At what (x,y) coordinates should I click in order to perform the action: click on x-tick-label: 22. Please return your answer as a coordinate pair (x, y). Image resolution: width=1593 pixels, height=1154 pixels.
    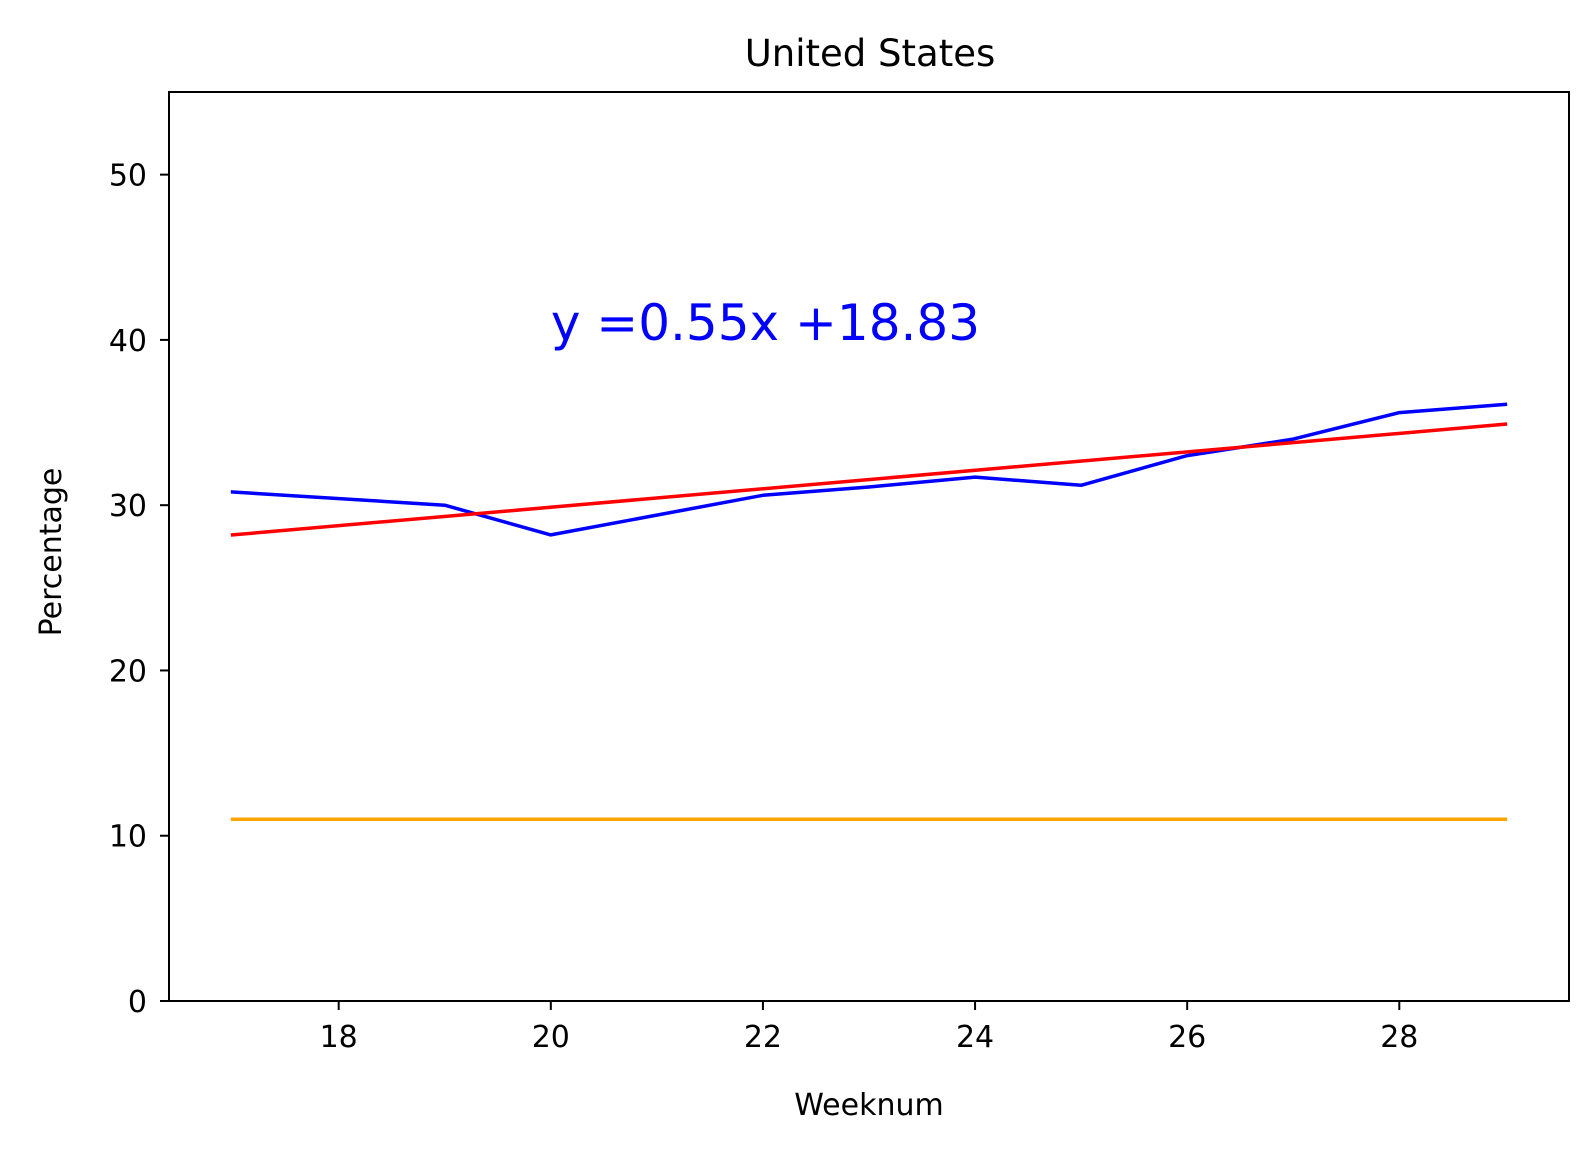
    Looking at the image, I should click on (763, 1037).